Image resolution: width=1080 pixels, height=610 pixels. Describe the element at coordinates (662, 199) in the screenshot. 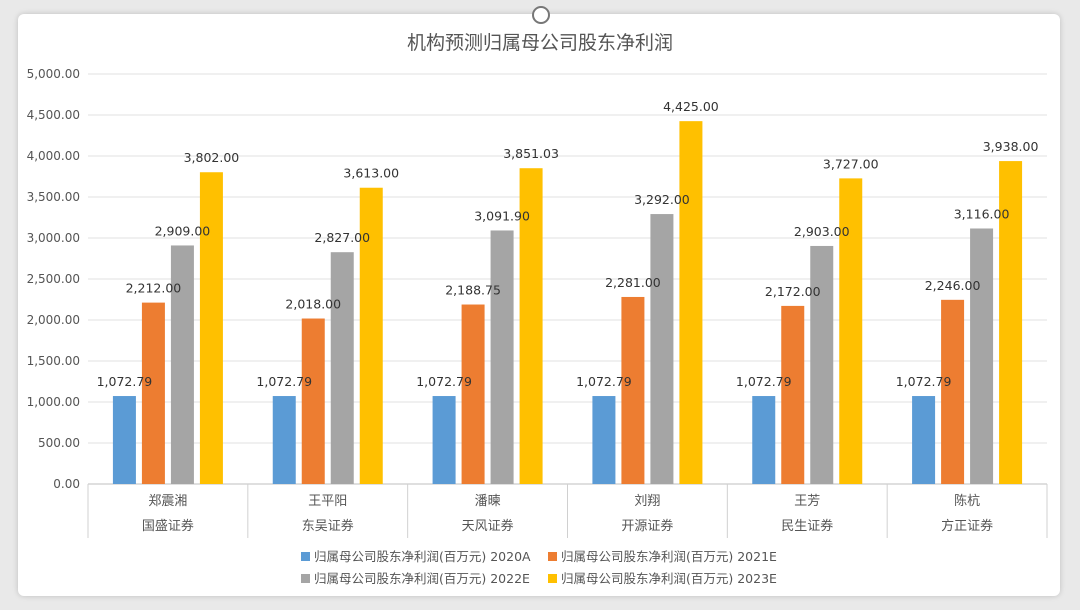

I see `data-label: 3,292.00` at that location.